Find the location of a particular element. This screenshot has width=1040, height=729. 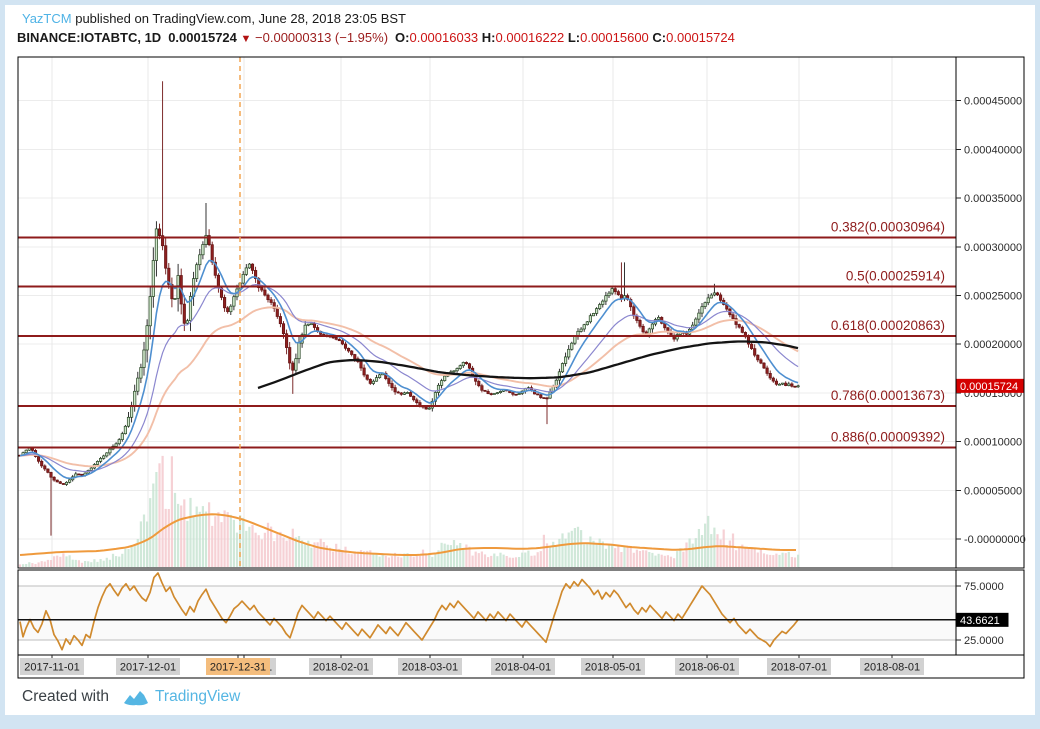

svg-text: 2018-07-01 is located at coordinates (799, 668).